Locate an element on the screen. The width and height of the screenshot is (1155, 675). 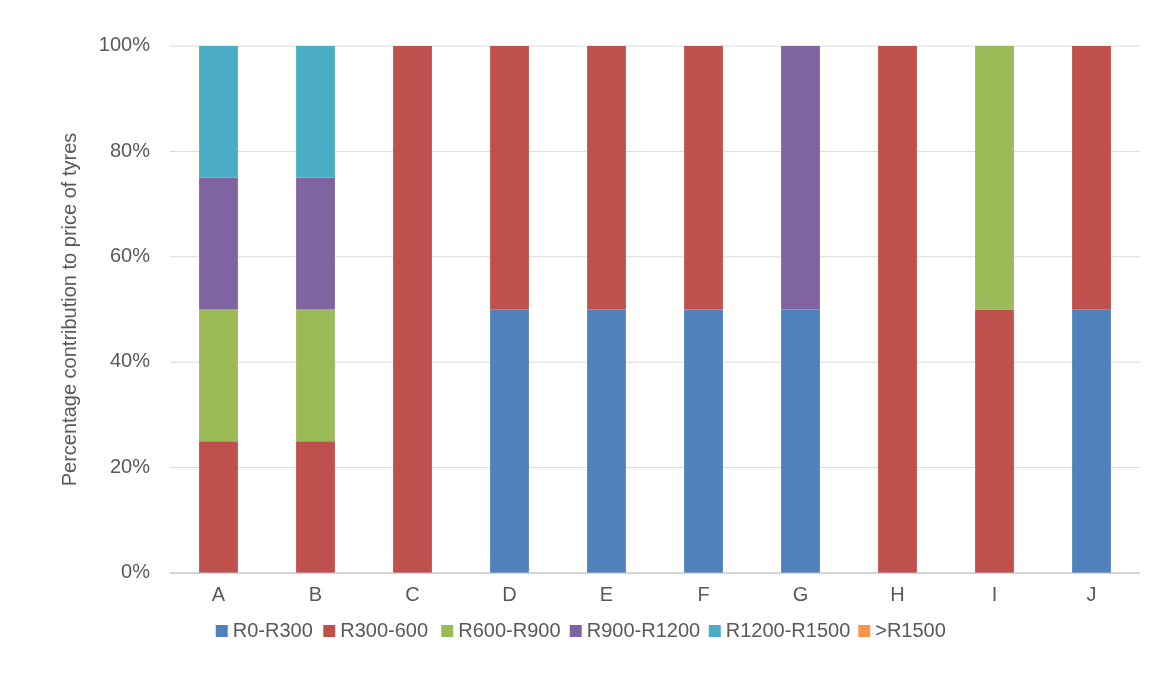
legend-label: R300-600 is located at coordinates (384, 630).